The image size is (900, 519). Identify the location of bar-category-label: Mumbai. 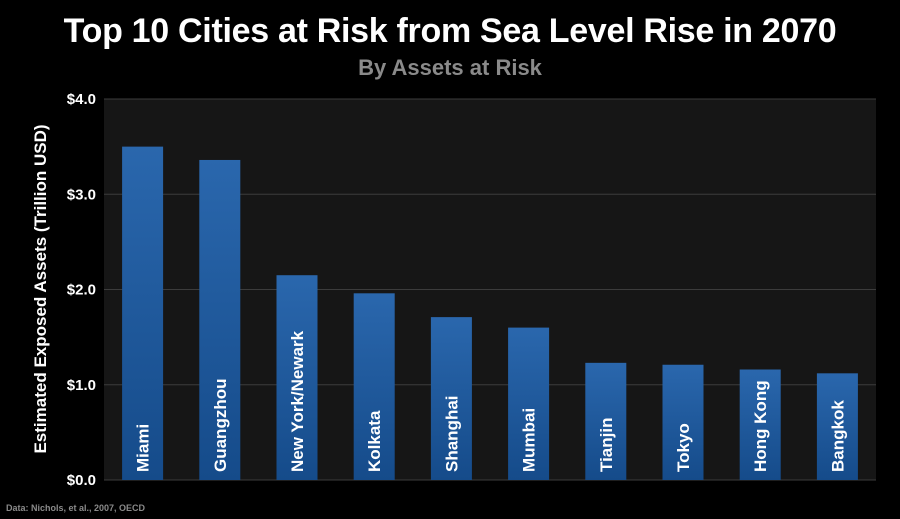
(529, 440).